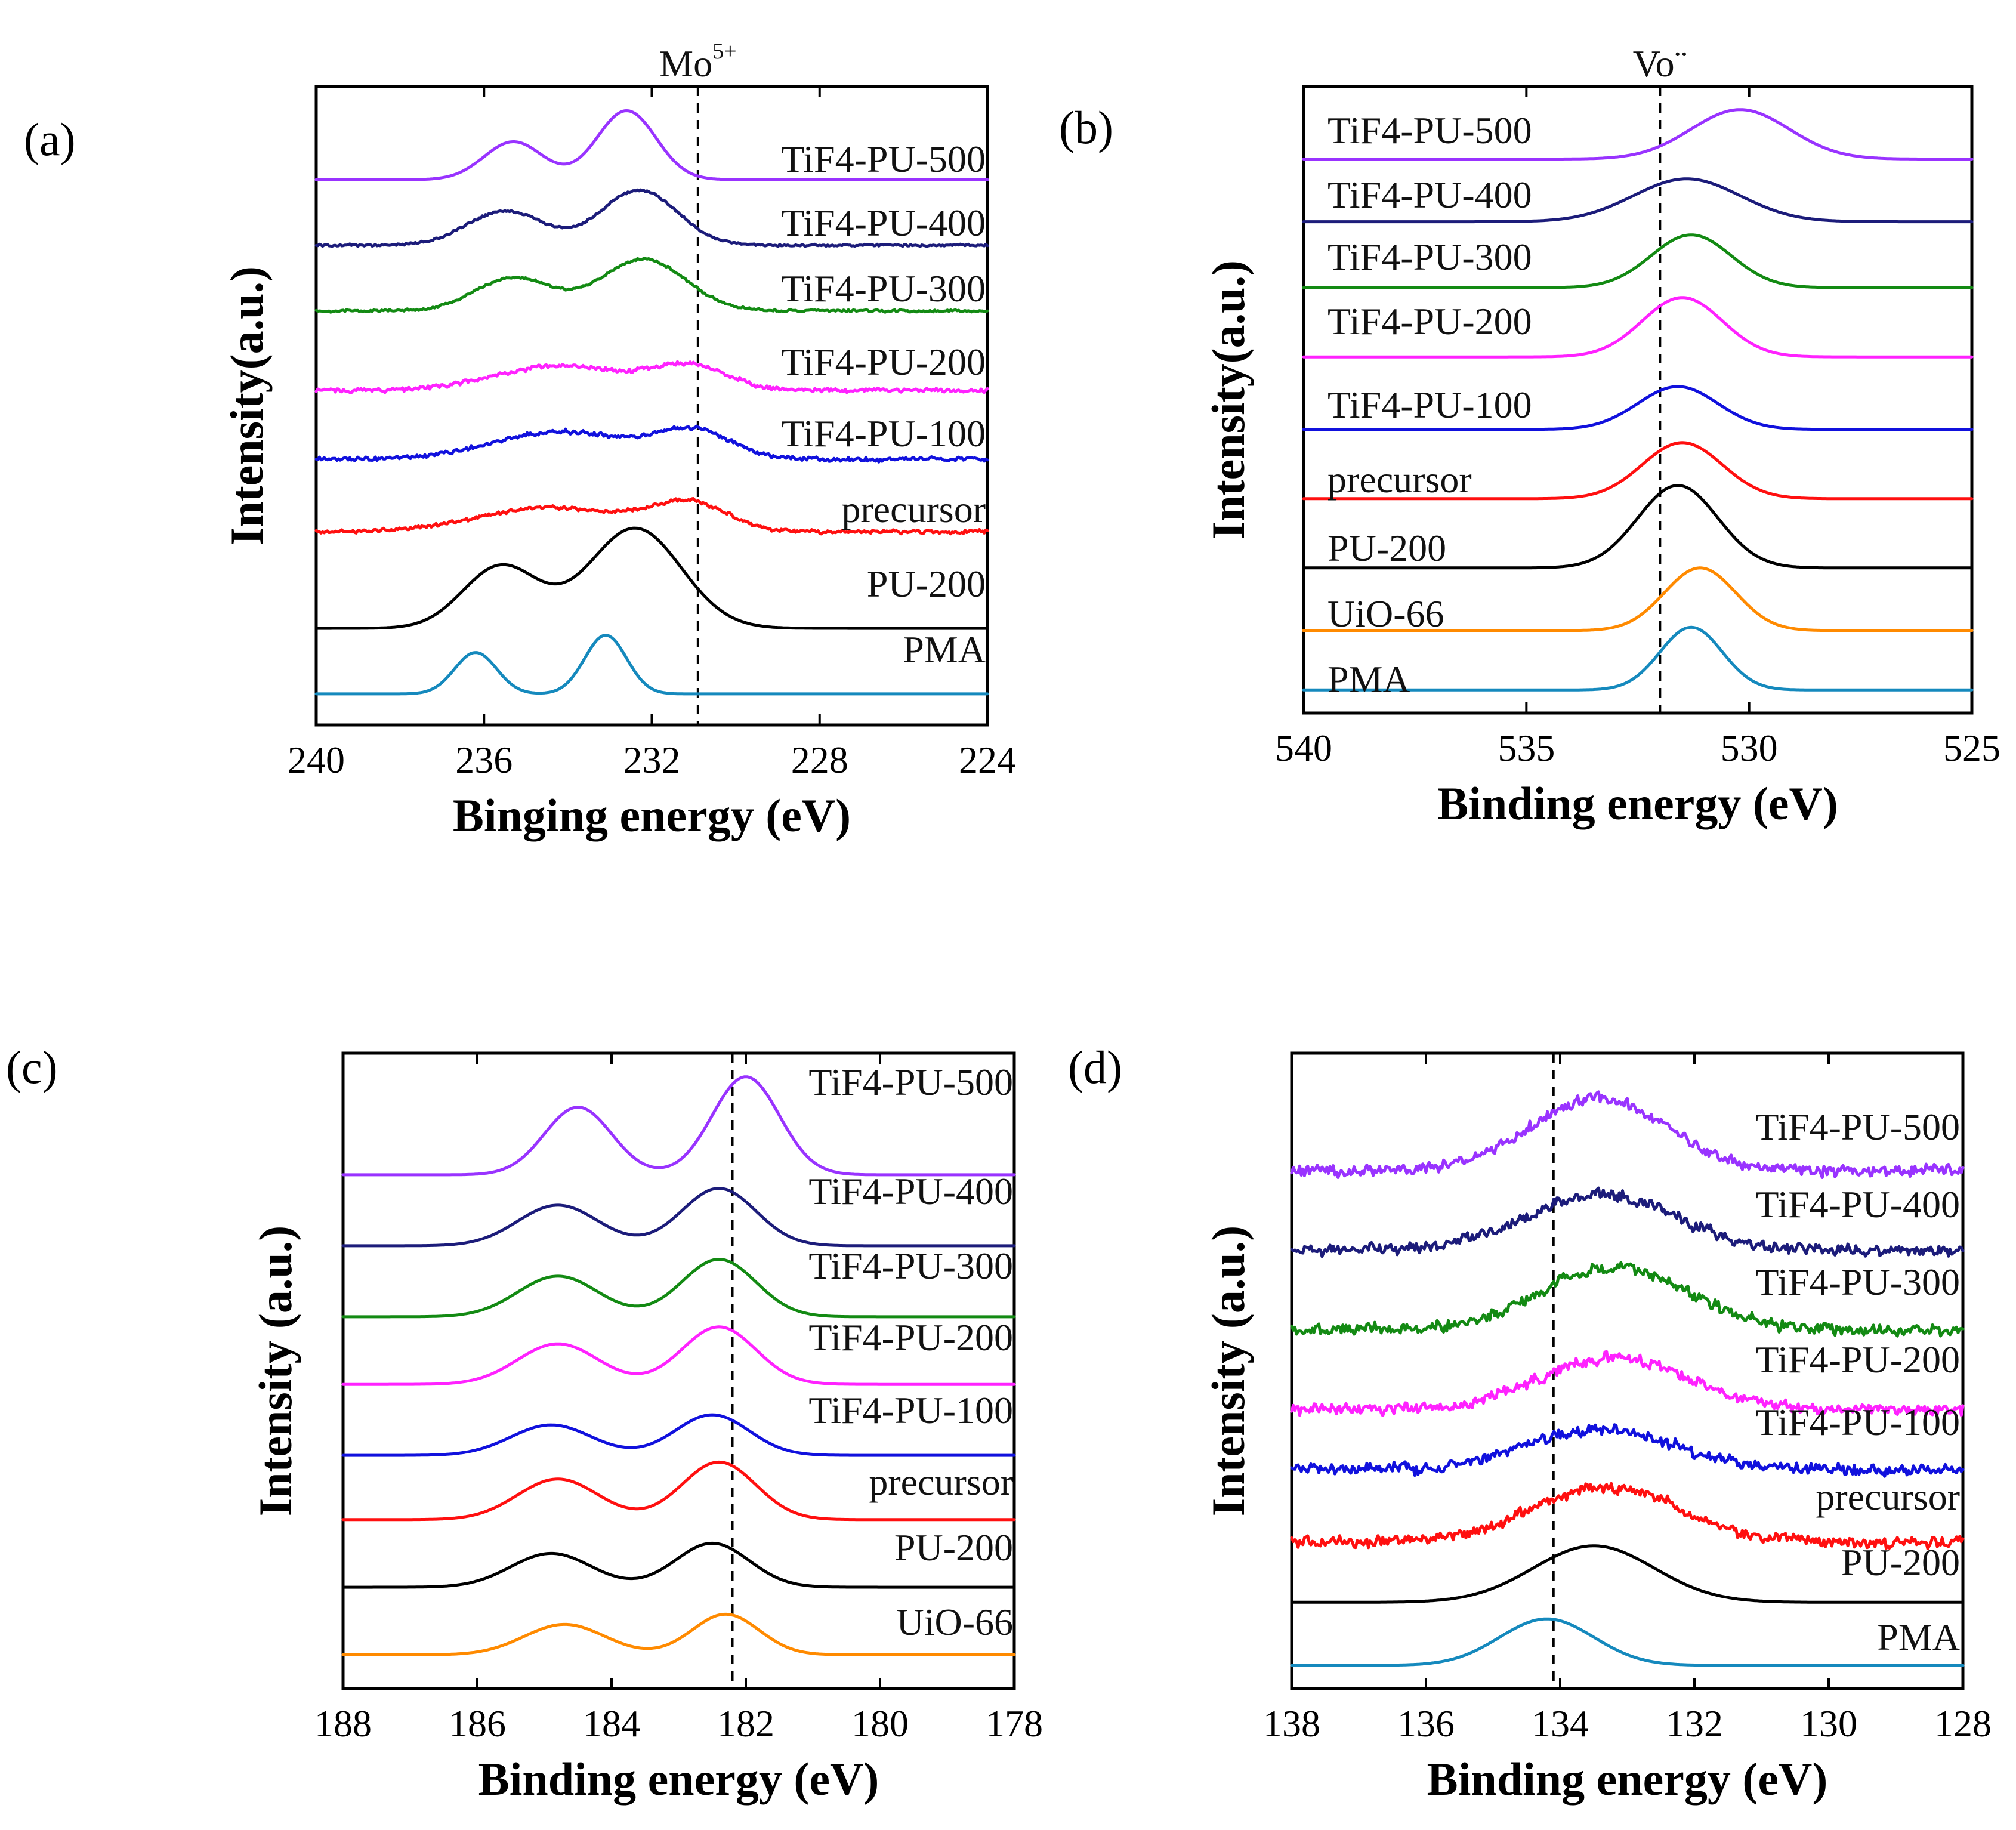 The height and width of the screenshot is (1830, 2016). What do you see at coordinates (880, 1724) in the screenshot?
I see `x-tick-label: 180` at bounding box center [880, 1724].